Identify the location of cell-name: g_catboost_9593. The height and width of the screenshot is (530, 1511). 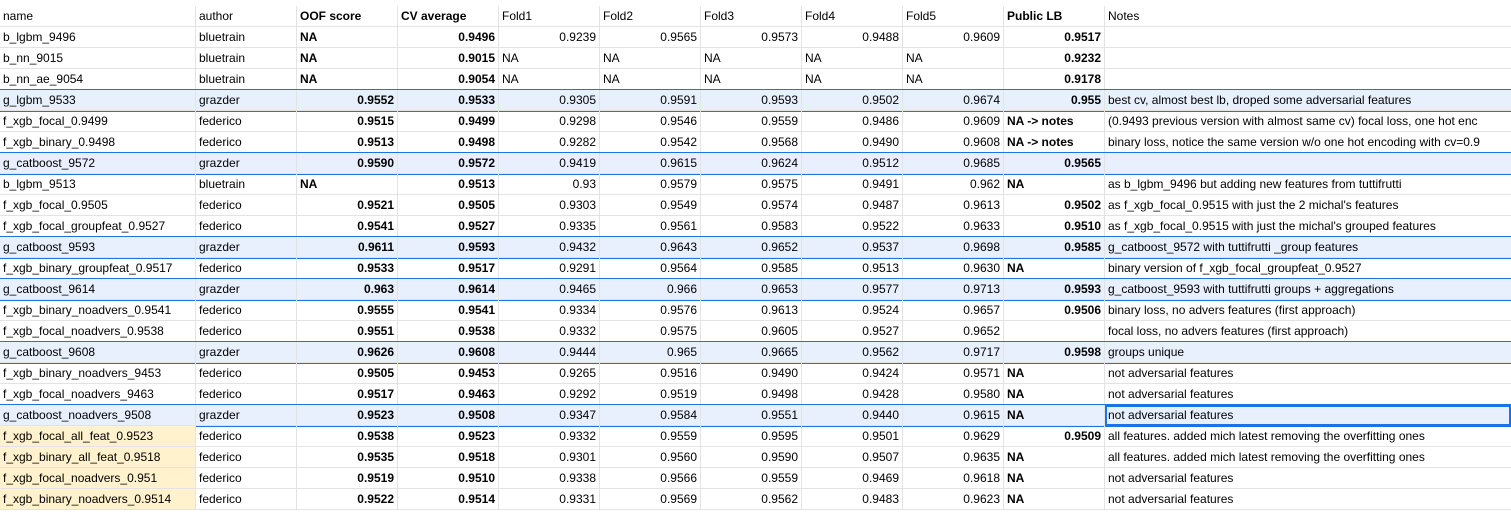
(98, 247).